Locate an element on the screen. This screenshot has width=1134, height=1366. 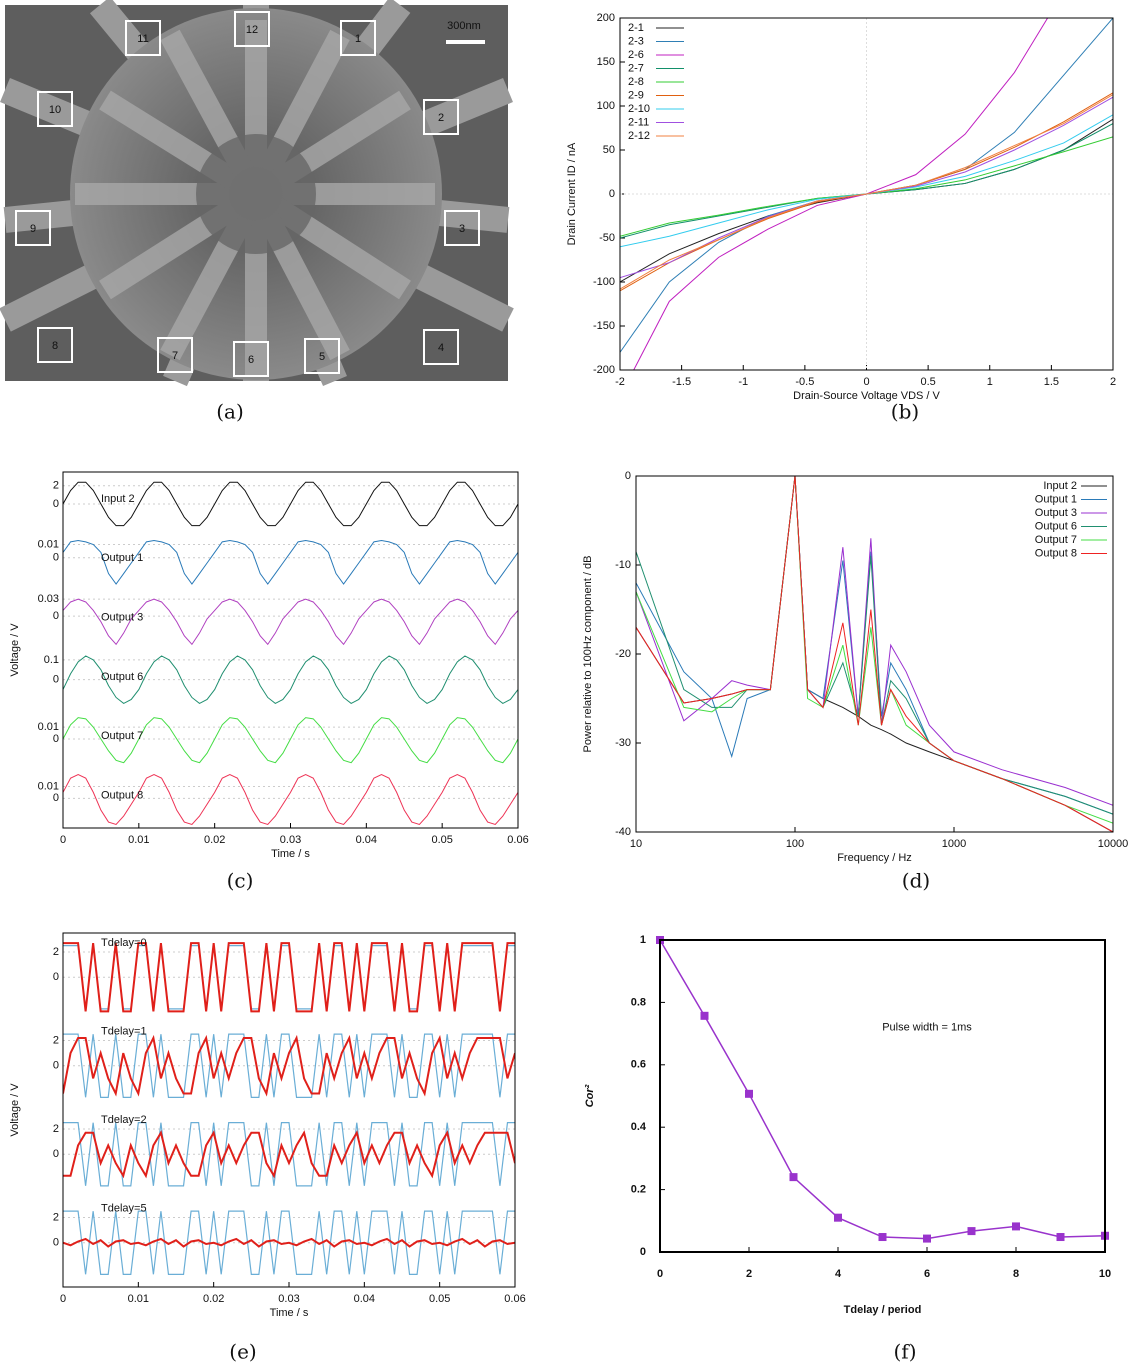
y-axis-label: Drain Current ID / nA is located at coordinates (572, 193).